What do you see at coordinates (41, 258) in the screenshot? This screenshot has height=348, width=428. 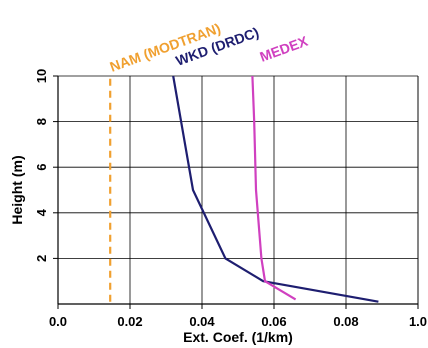 I see `y-tick-label: 2` at bounding box center [41, 258].